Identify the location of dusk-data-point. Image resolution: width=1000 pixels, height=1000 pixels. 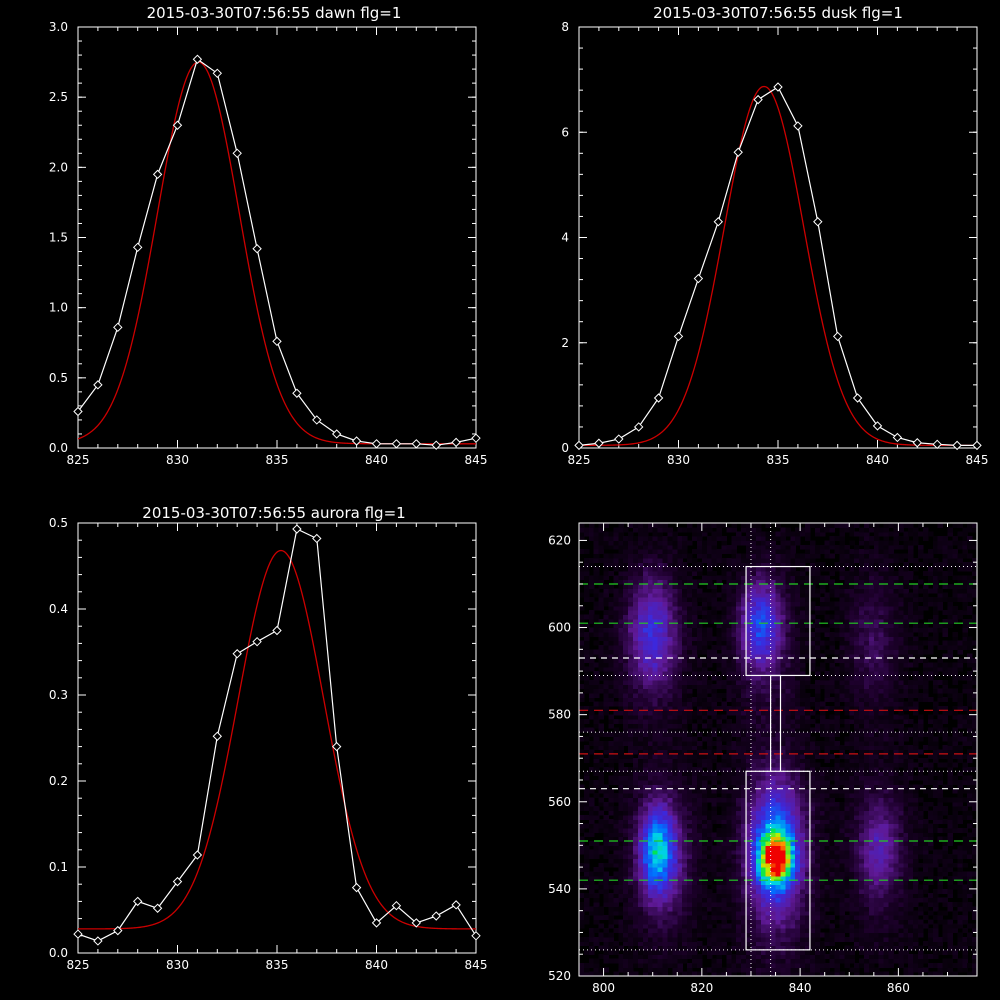
(897, 437).